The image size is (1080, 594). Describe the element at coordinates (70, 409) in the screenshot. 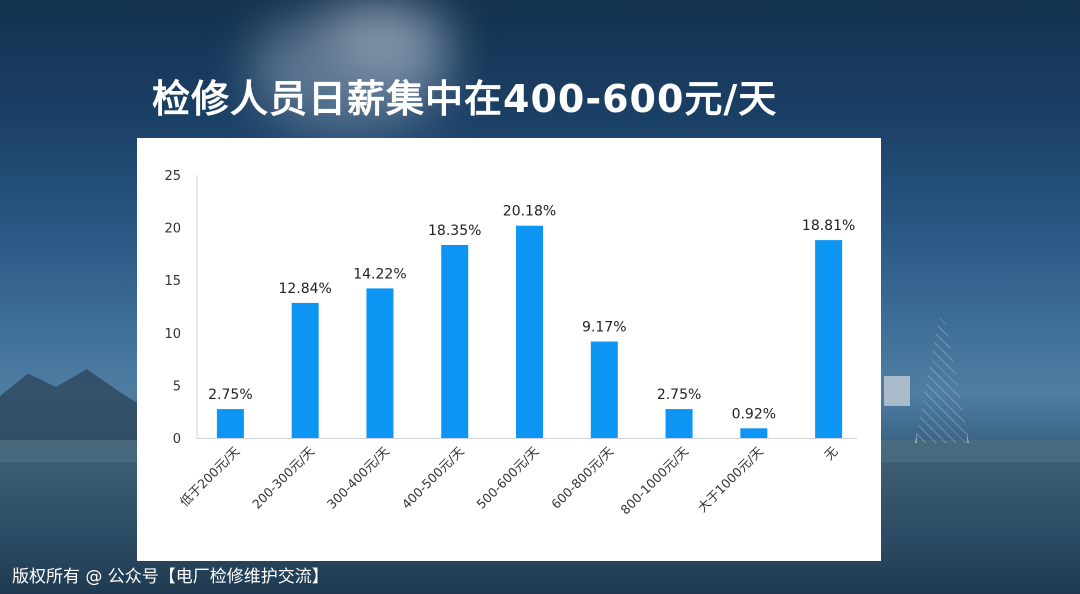

I see `background-mountain` at that location.